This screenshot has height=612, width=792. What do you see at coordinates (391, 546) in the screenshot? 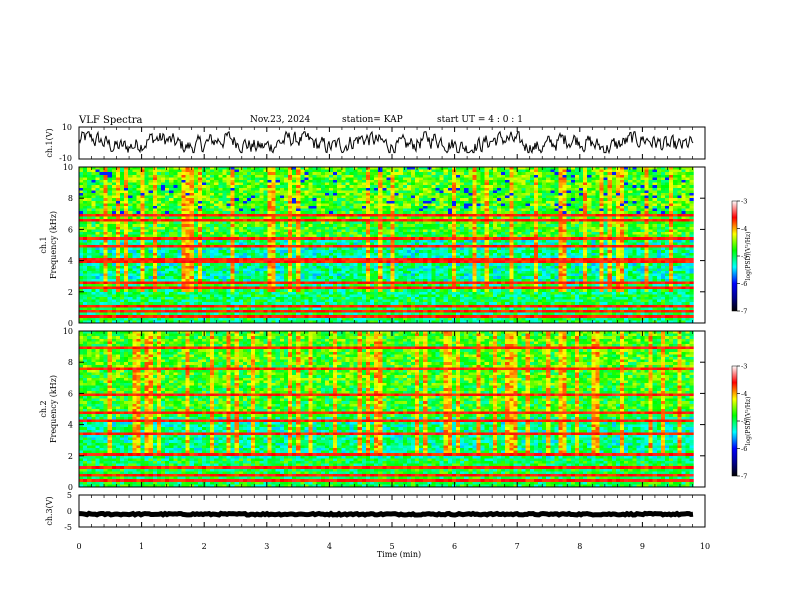
I see `x-tick-label: 5` at bounding box center [391, 546].